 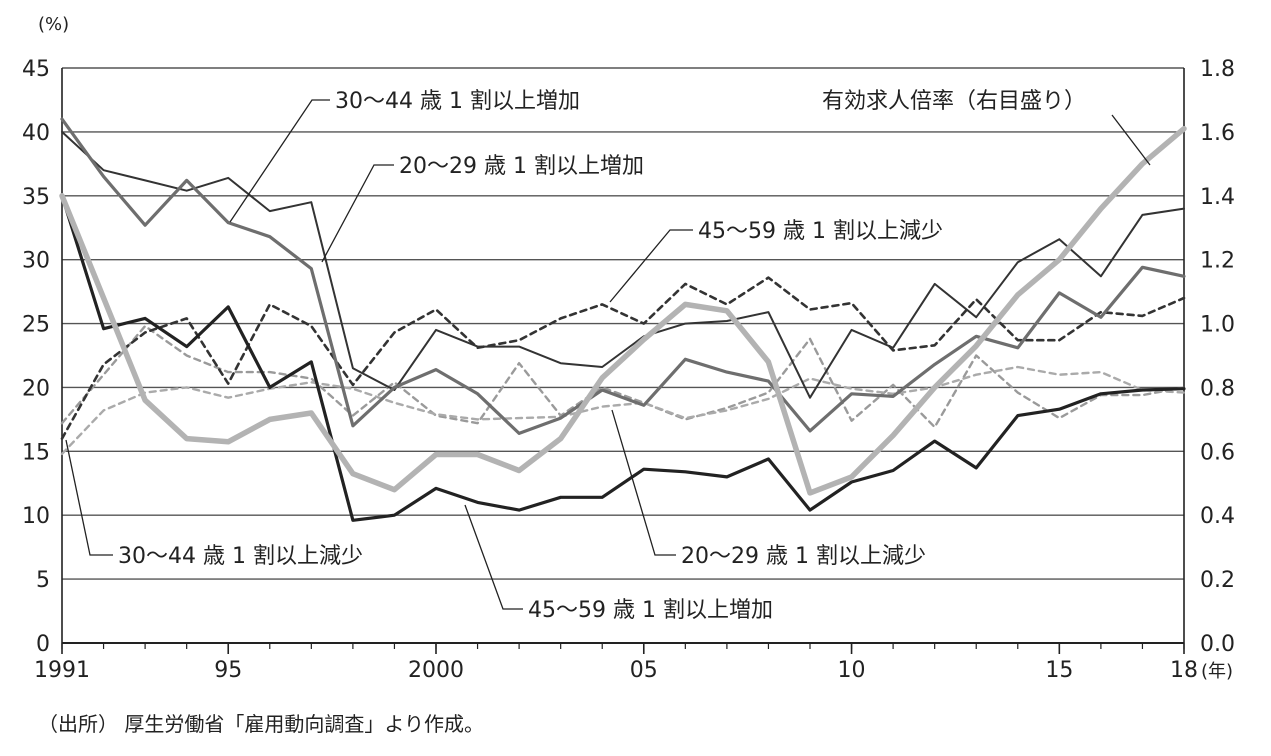 What do you see at coordinates (43, 580) in the screenshot?
I see `y-left-tick-label: 5` at bounding box center [43, 580].